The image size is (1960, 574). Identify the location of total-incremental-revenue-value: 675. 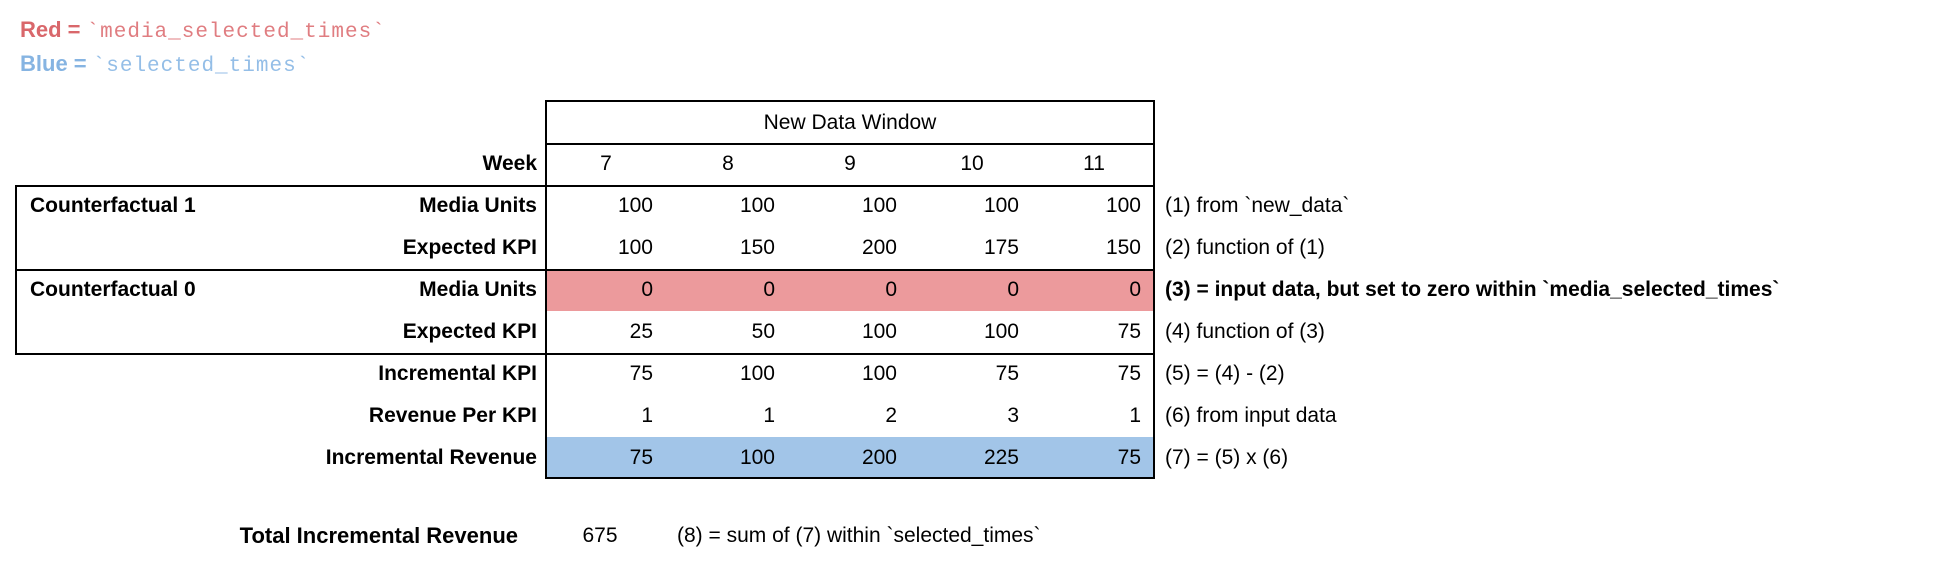
(600, 535).